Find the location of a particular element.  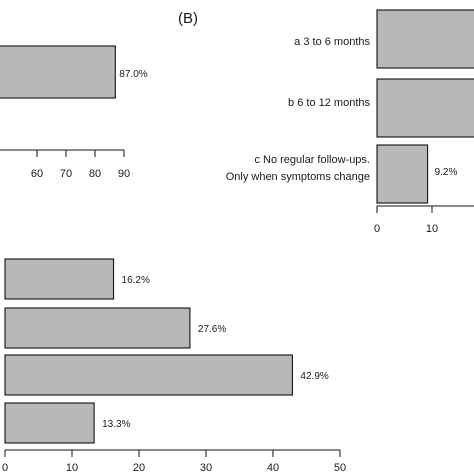

x-tick-label-panel-c-1: 10 is located at coordinates (72, 468).